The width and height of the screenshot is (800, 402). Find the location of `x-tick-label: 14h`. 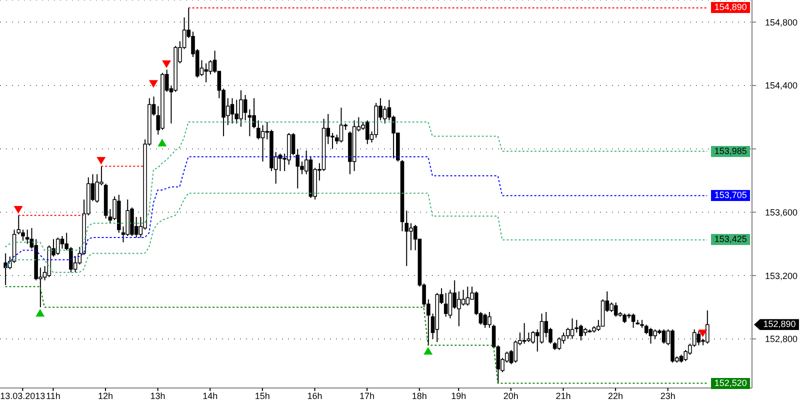

x-tick-label: 14h is located at coordinates (210, 396).